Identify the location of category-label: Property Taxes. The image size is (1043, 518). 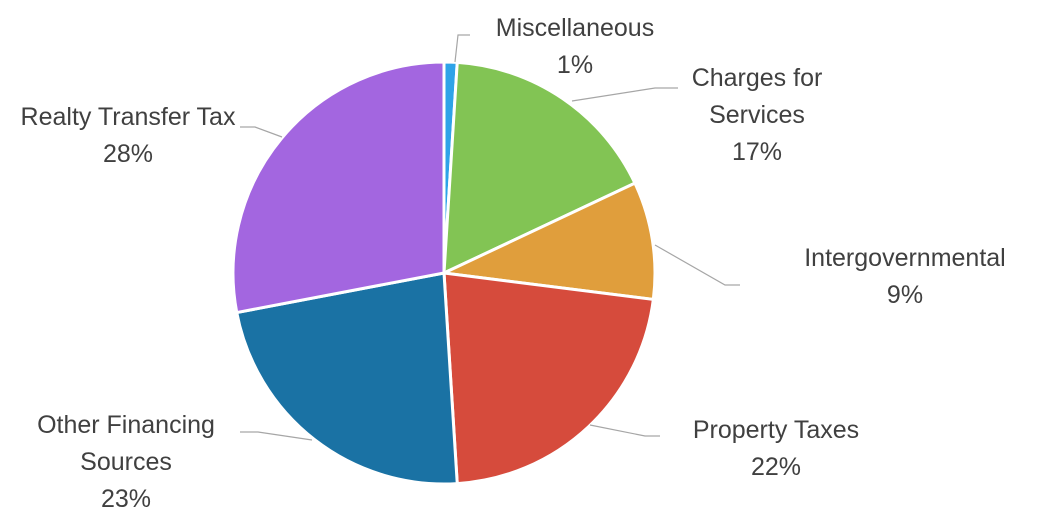
(776, 430).